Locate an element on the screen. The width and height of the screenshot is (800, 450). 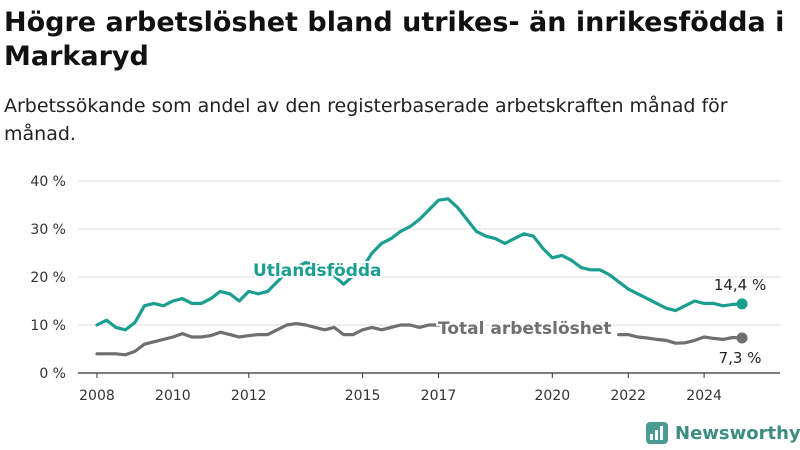
x-tick-label: 2024 is located at coordinates (704, 396).